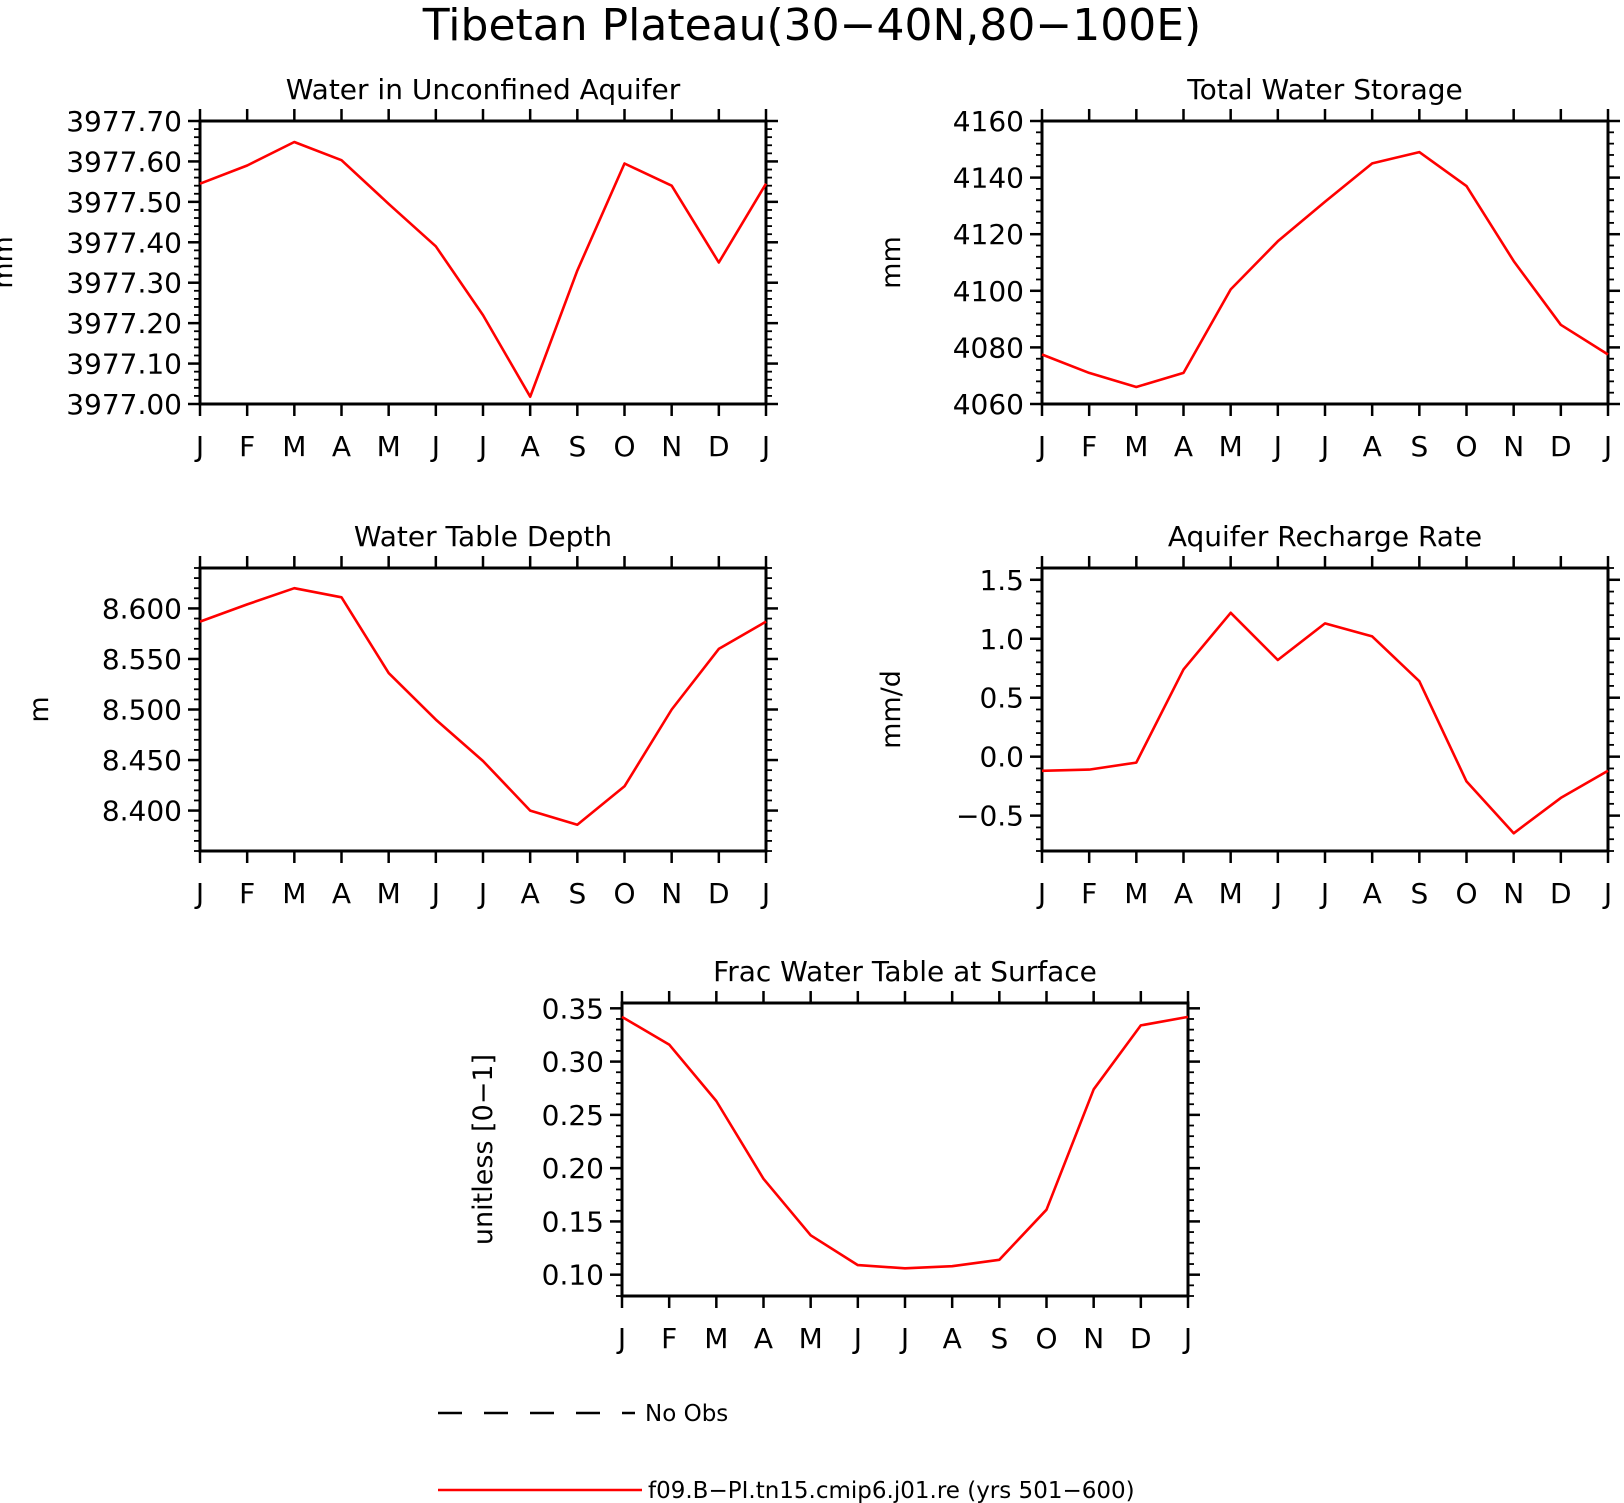  What do you see at coordinates (1089, 893) in the screenshot?
I see `aquifer-recharge-rate-xtick-label: F` at bounding box center [1089, 893].